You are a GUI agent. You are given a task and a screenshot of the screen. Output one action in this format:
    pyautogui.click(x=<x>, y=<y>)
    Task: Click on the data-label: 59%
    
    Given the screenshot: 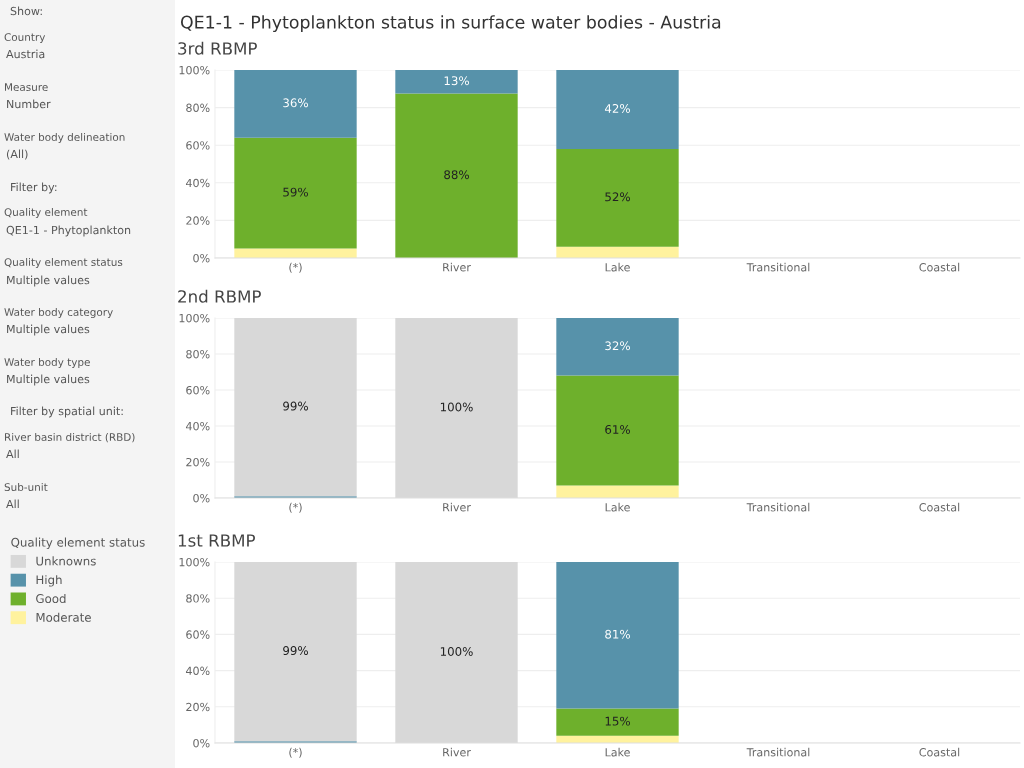 What is the action you would take?
    pyautogui.click(x=295, y=192)
    